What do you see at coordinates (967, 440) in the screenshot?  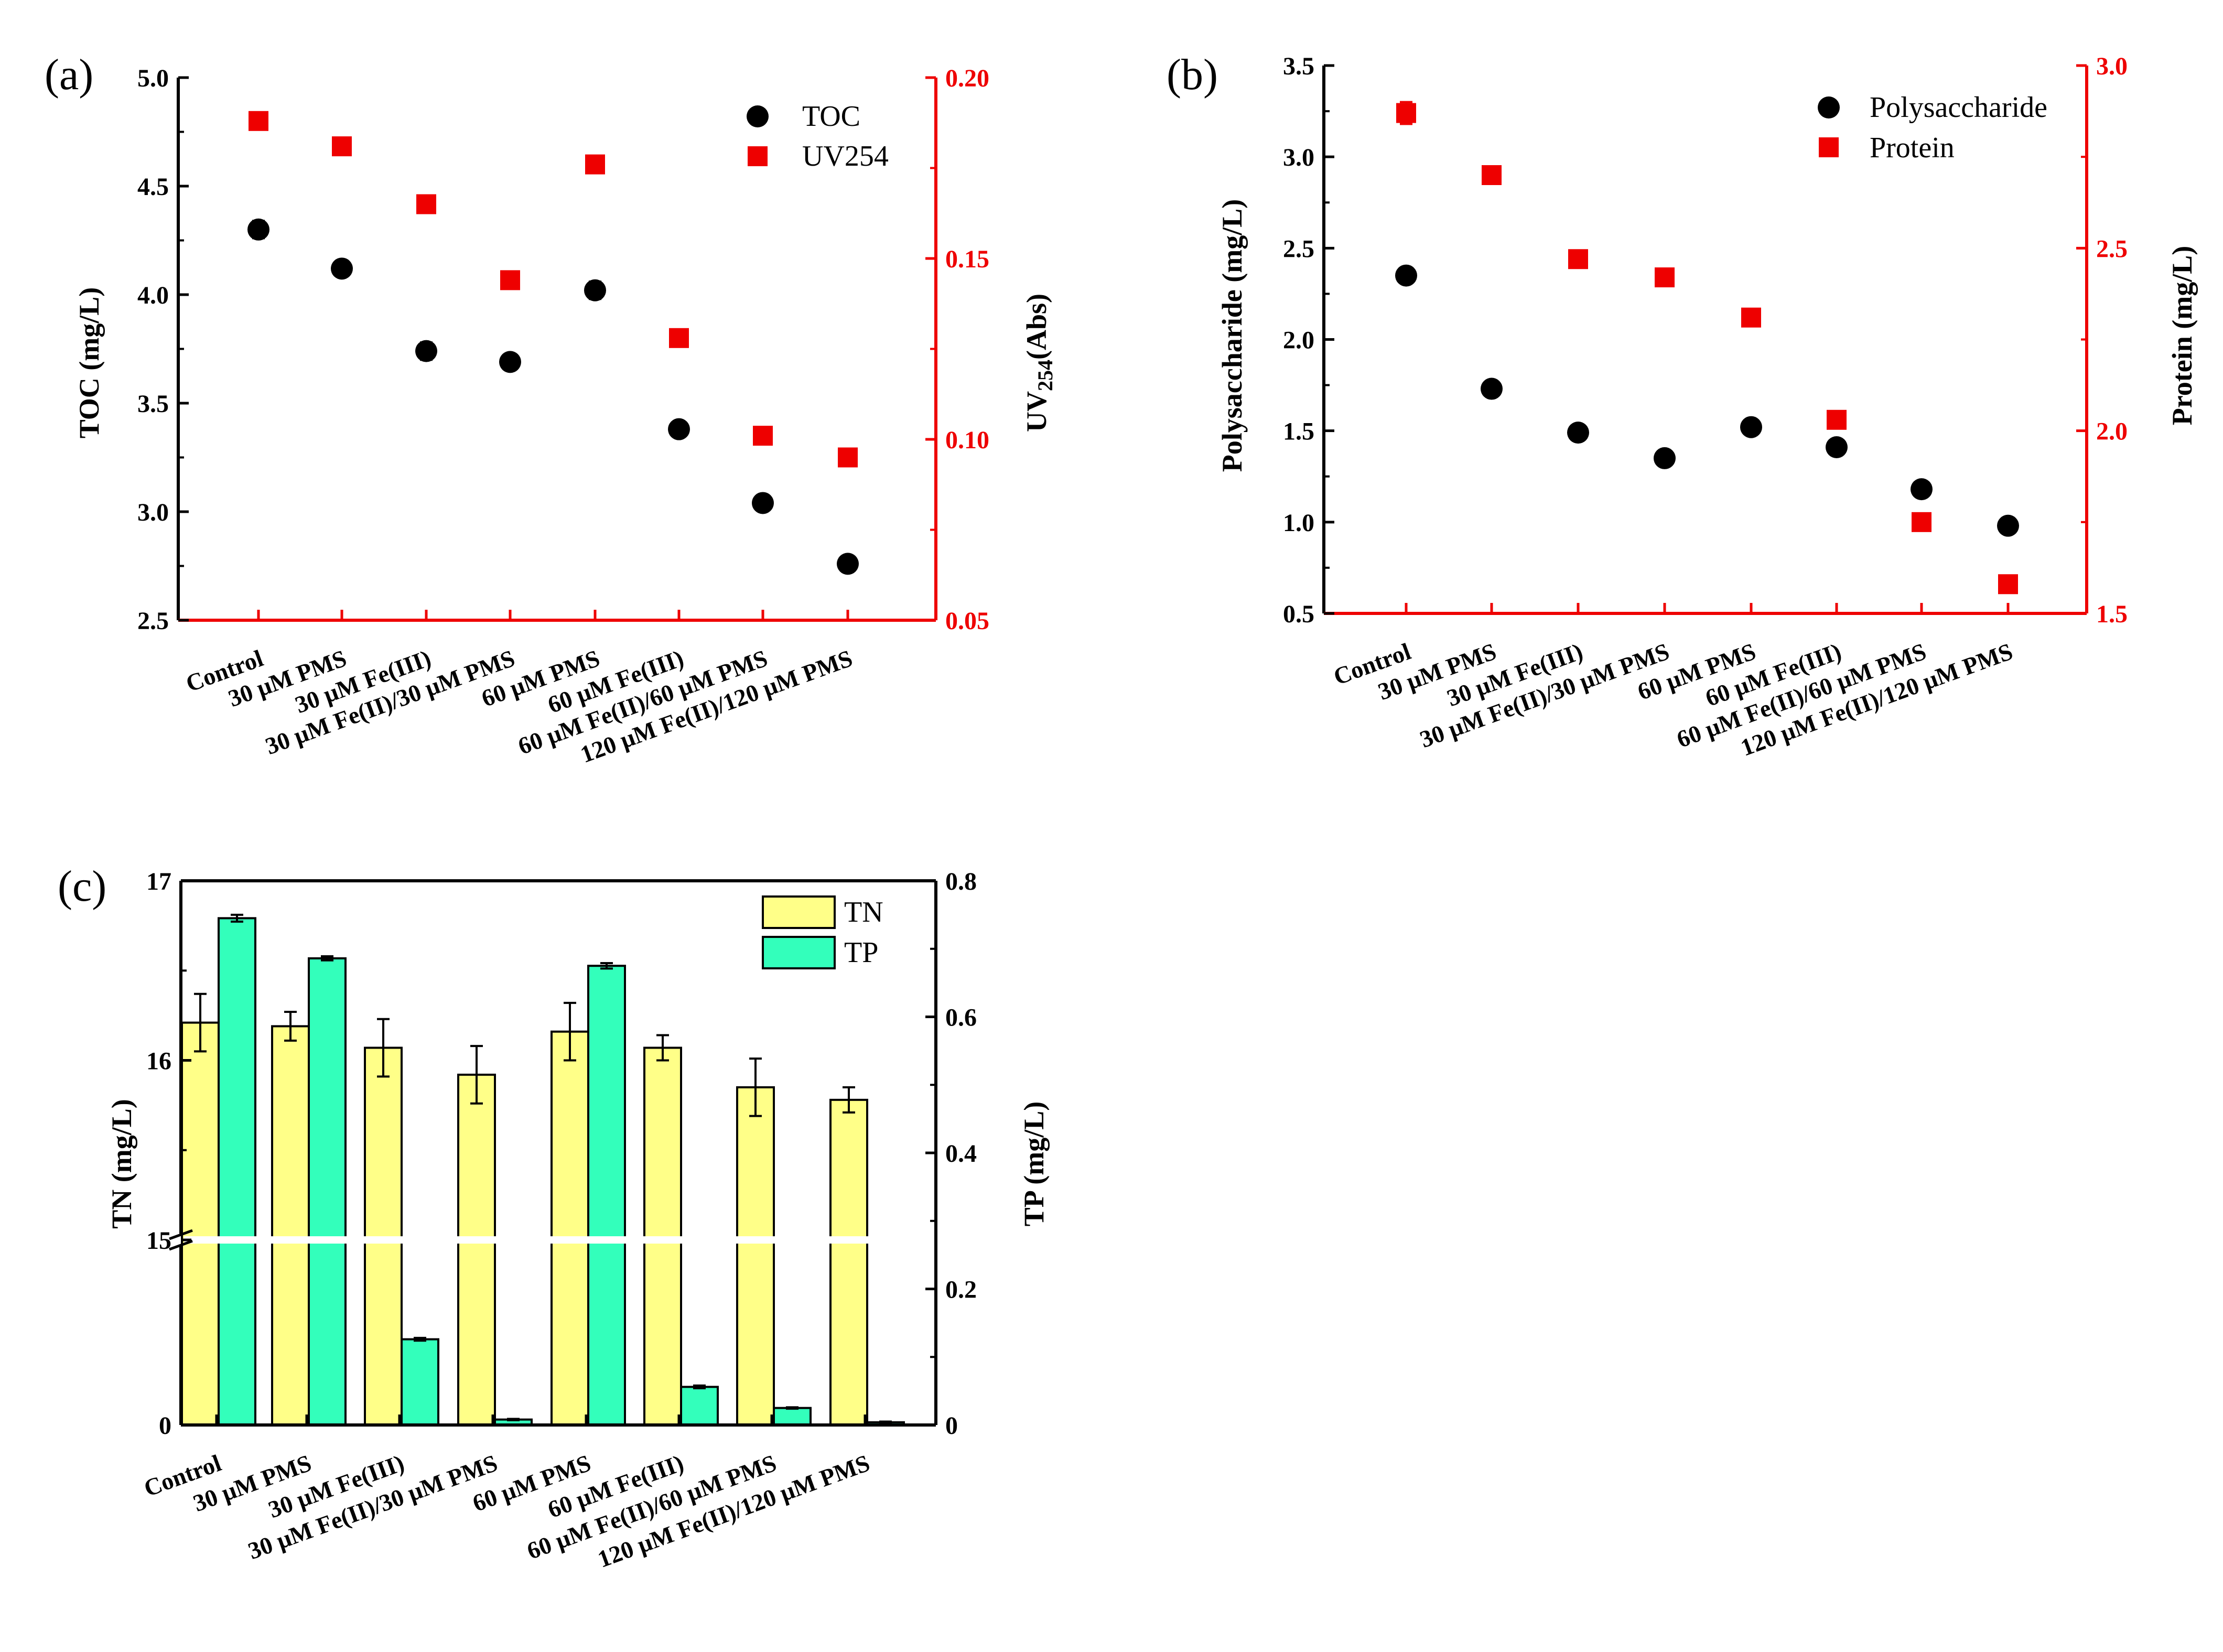 I see `pa-right-tick-label: 0.10` at bounding box center [967, 440].